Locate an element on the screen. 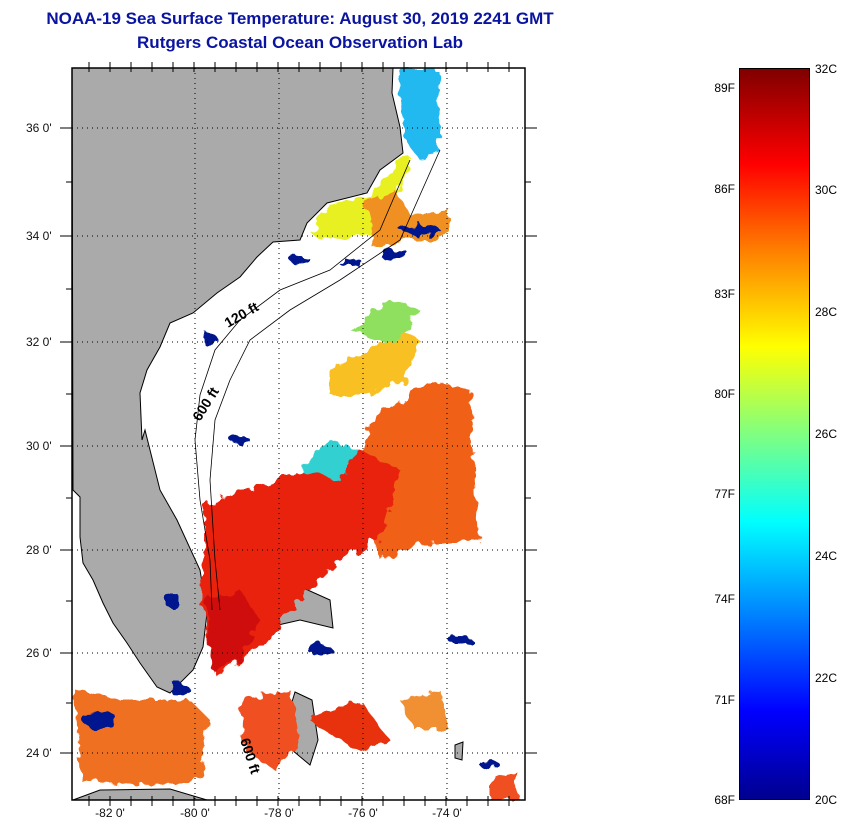 Image resolution: width=849 pixels, height=832 pixels. contour-120ft is located at coordinates (302, 385).